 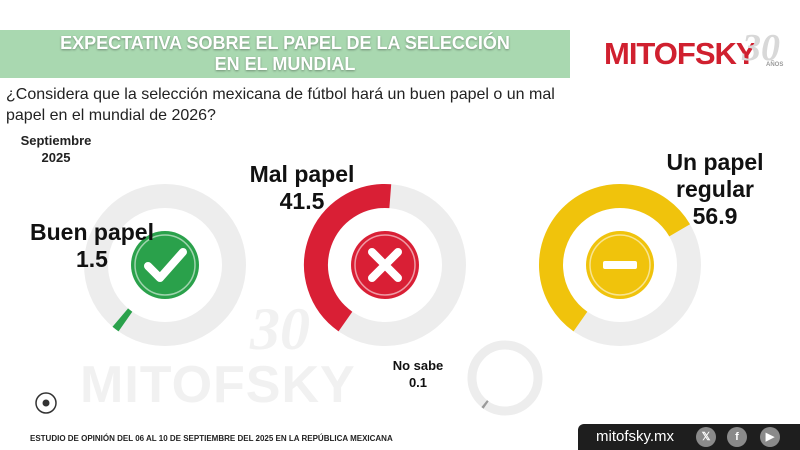 What do you see at coordinates (485, 404) in the screenshot?
I see `slice-no-sabe` at bounding box center [485, 404].